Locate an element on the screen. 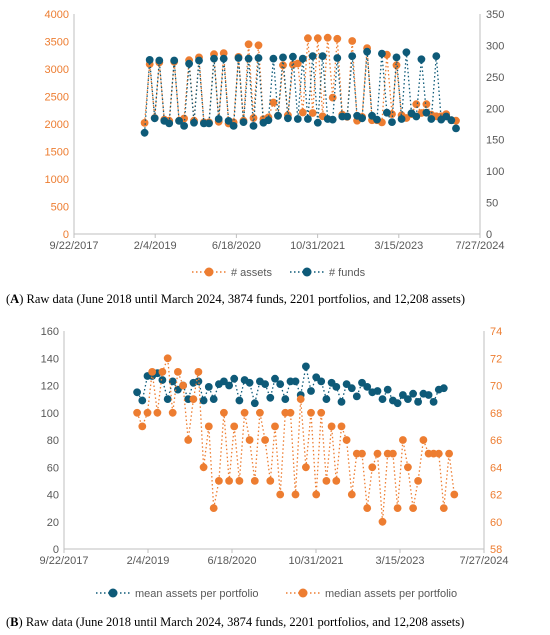 This screenshot has width=550, height=635. x-tick-label: 10/31/2021 is located at coordinates (317, 246).